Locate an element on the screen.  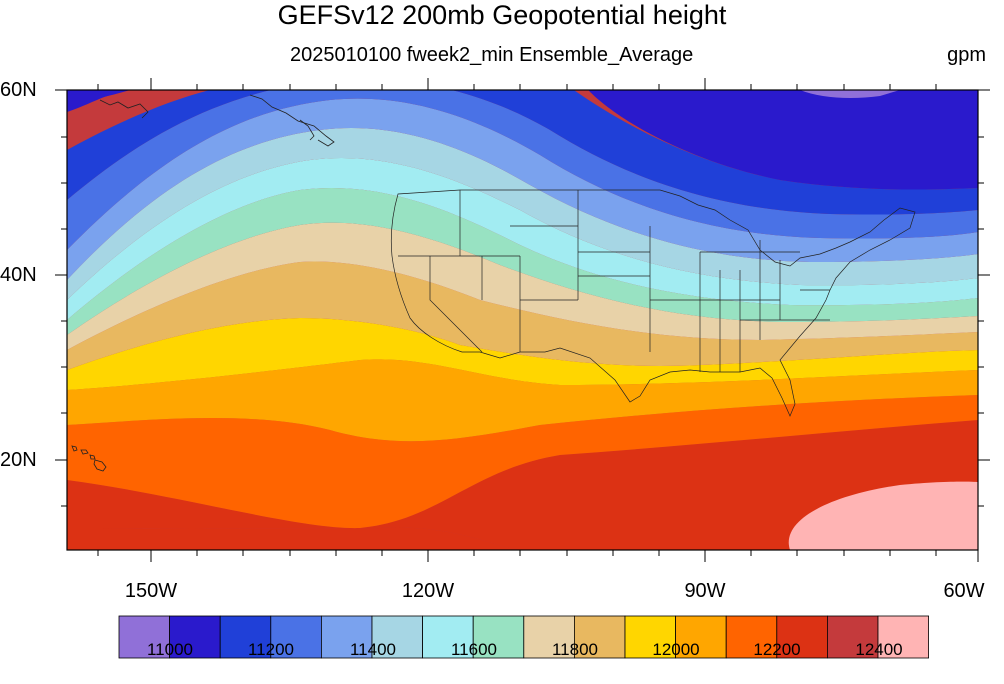
band-2-west is located at coordinates (88, 101).